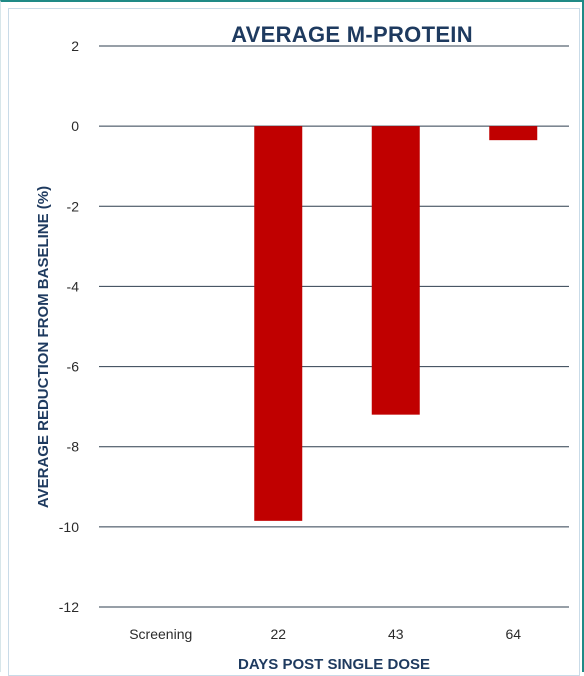  What do you see at coordinates (73, 447) in the screenshot?
I see `y-tick-label: -8` at bounding box center [73, 447].